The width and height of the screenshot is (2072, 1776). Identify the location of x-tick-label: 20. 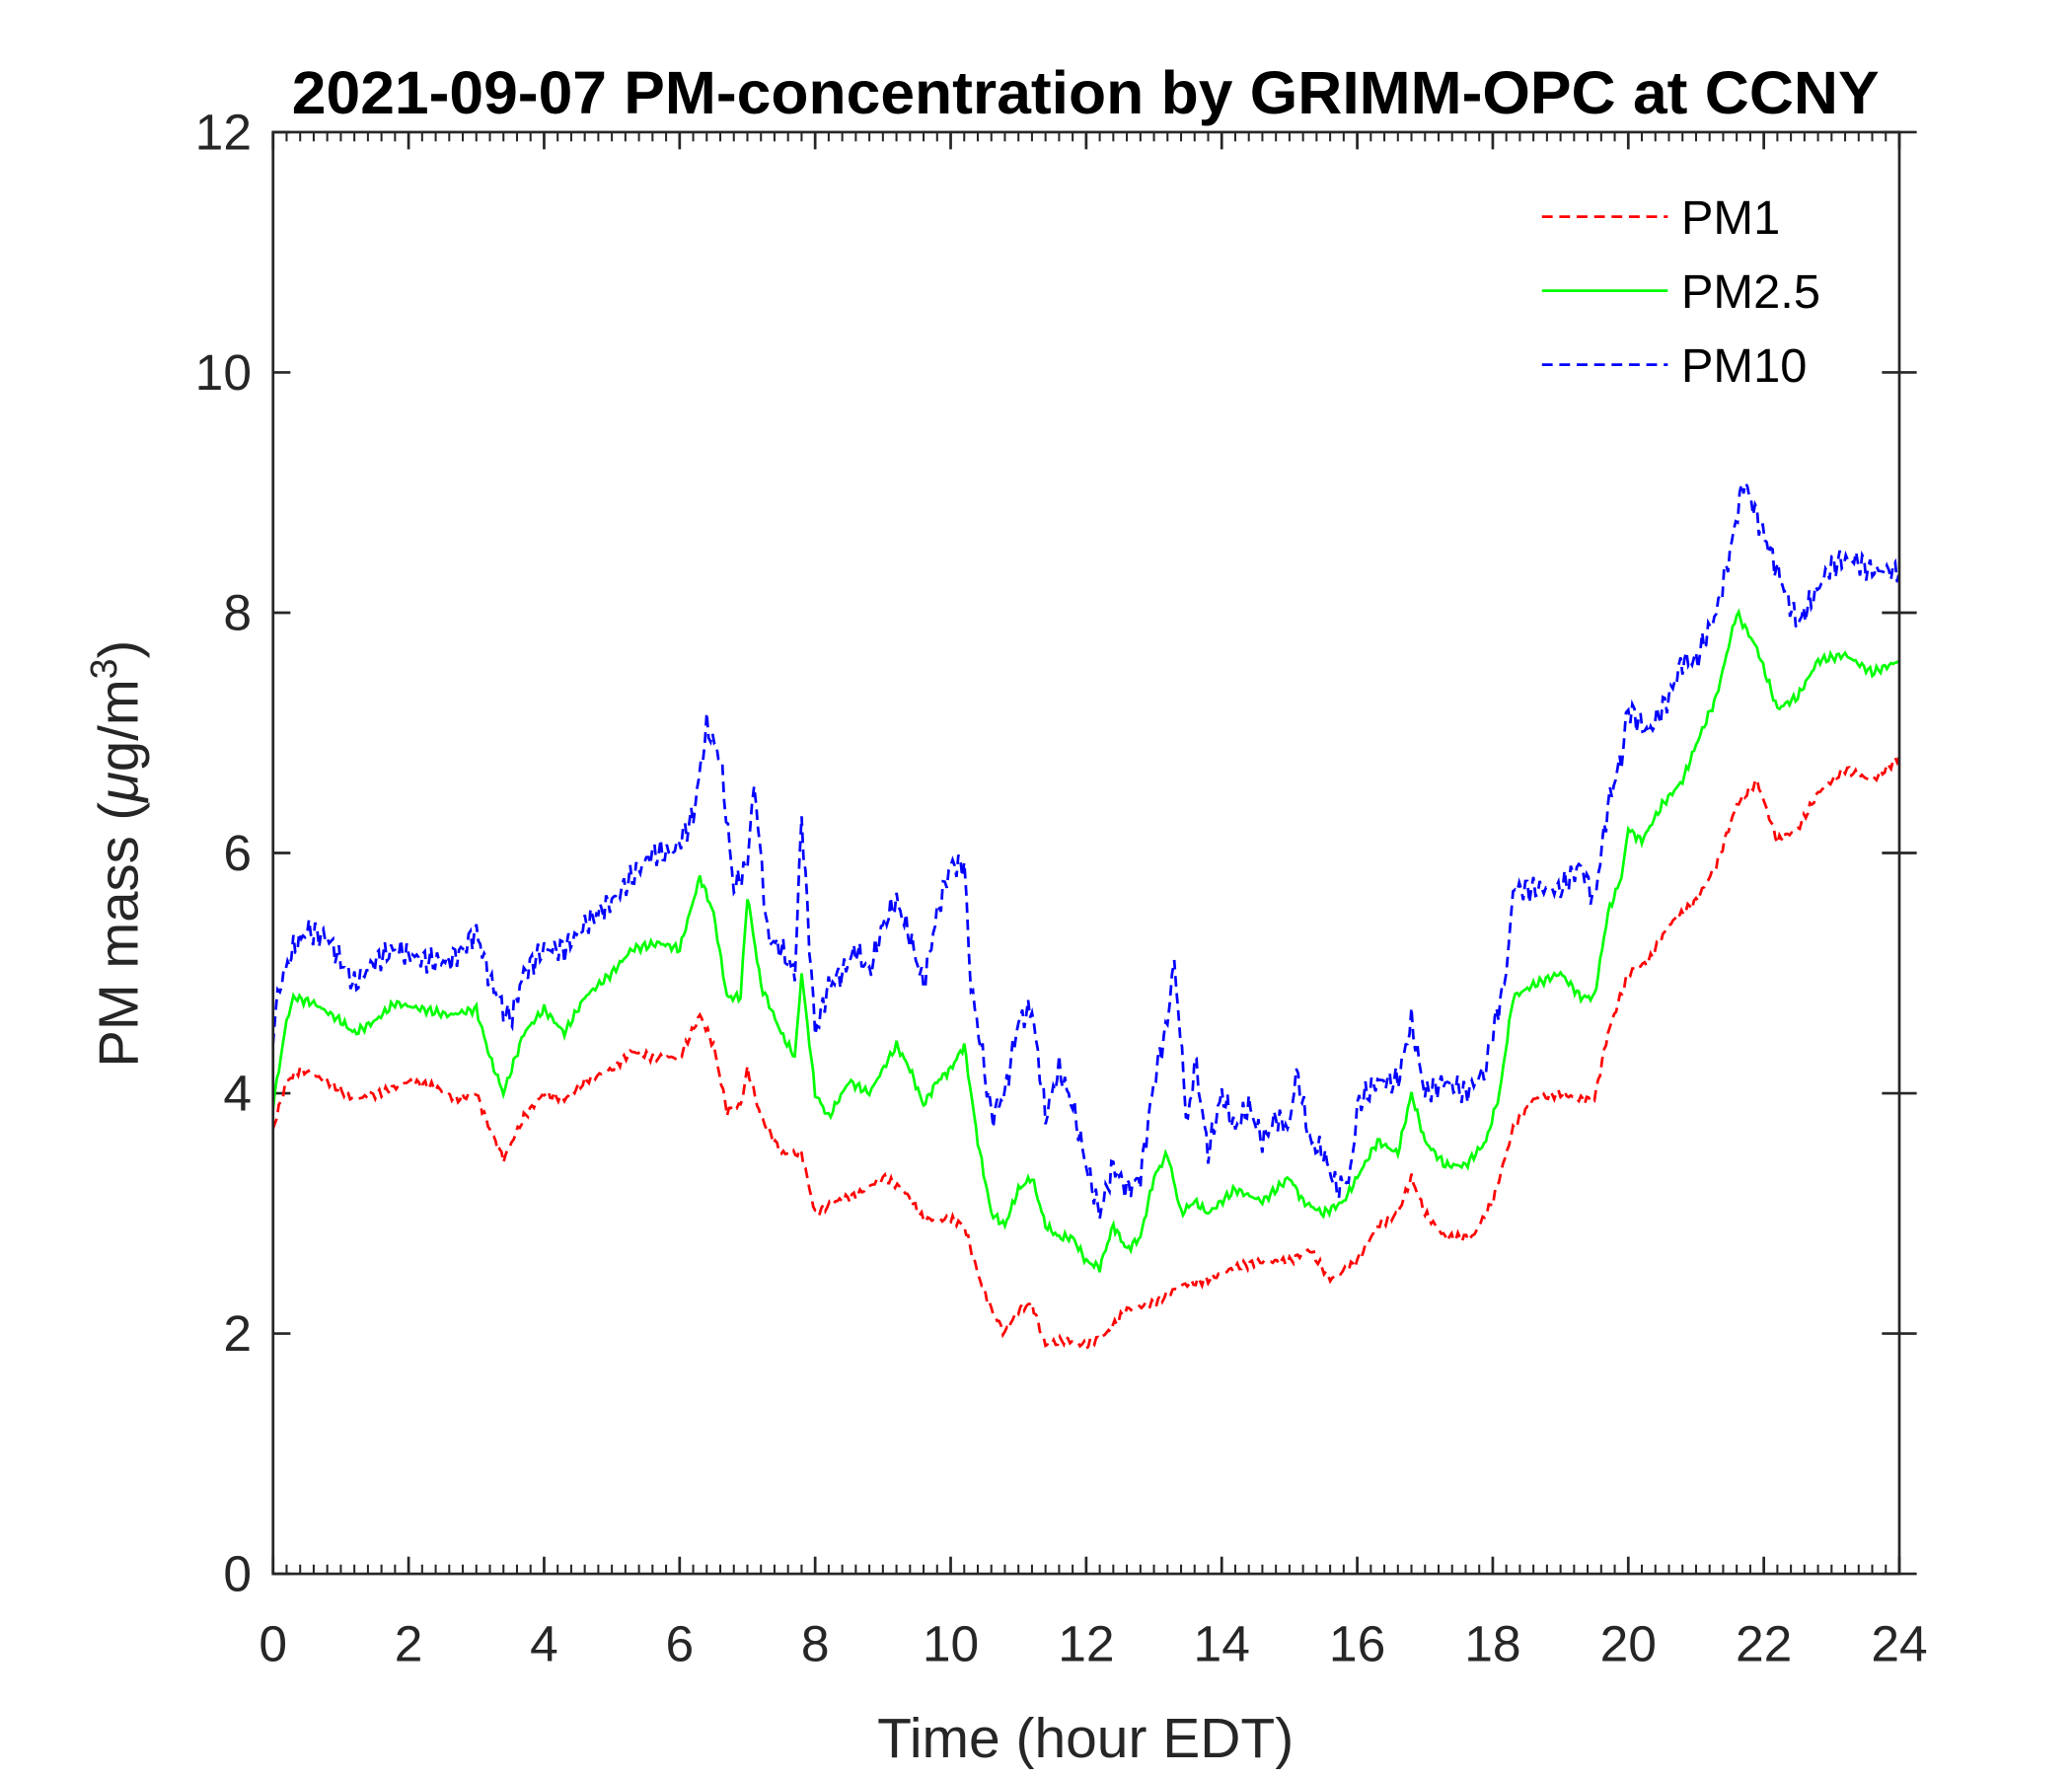
(1629, 1644).